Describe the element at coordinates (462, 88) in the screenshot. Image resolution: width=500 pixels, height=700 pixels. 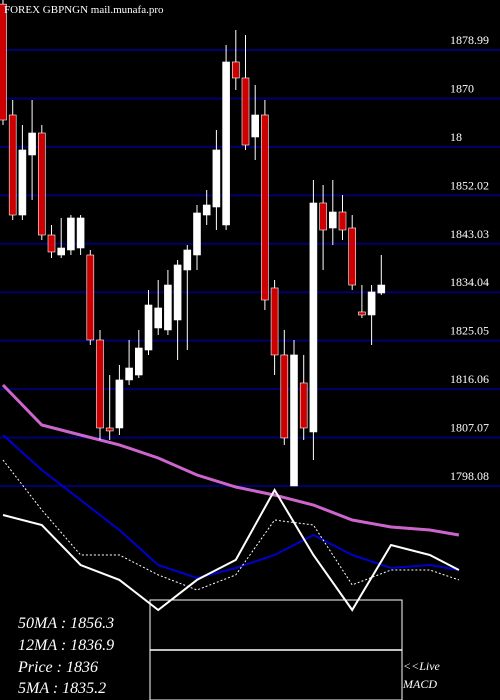
I see `y-tick-label: 1870` at that location.